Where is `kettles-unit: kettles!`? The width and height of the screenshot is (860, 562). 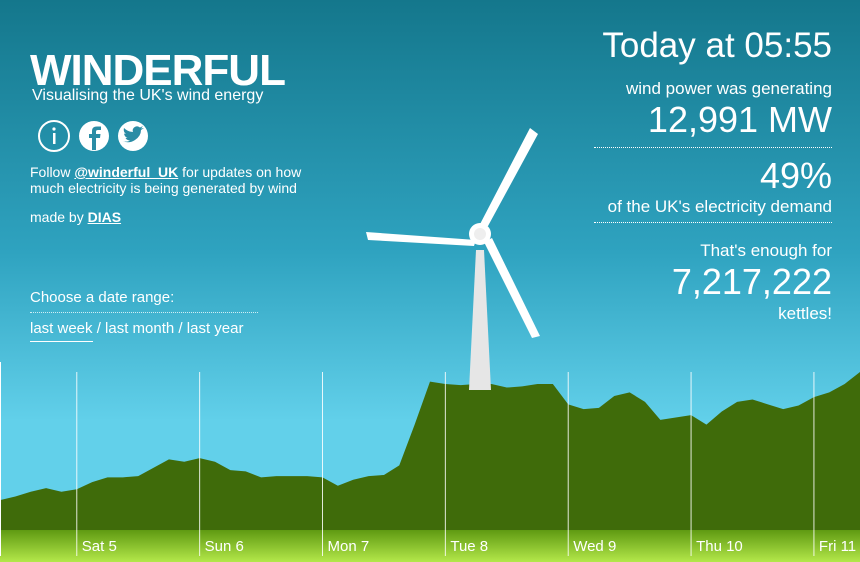
kettles-unit: kettles! is located at coordinates (805, 313).